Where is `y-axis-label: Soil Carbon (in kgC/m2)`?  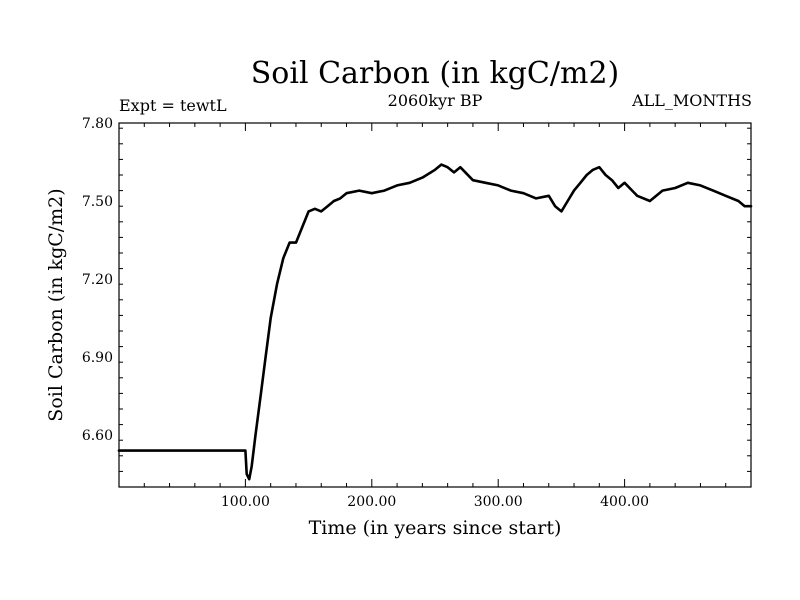
y-axis-label: Soil Carbon (in kgC/m2) is located at coordinates (56, 304).